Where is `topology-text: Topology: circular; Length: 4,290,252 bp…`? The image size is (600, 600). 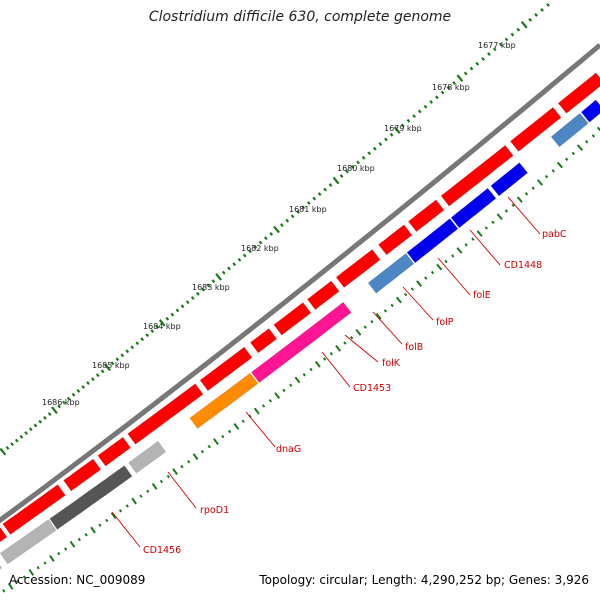 topology-text: Topology: circular; Length: 4,290,252 bp… is located at coordinates (424, 580).